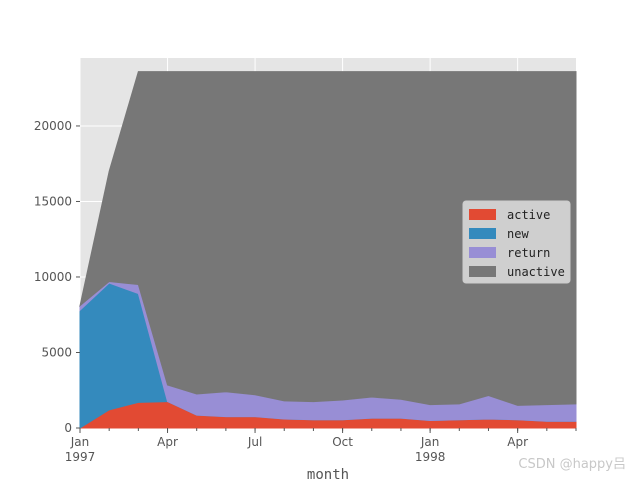 Image resolution: width=640 pixels, height=480 pixels. Describe the element at coordinates (254, 442) in the screenshot. I see `x-tick-label: Jul` at that location.